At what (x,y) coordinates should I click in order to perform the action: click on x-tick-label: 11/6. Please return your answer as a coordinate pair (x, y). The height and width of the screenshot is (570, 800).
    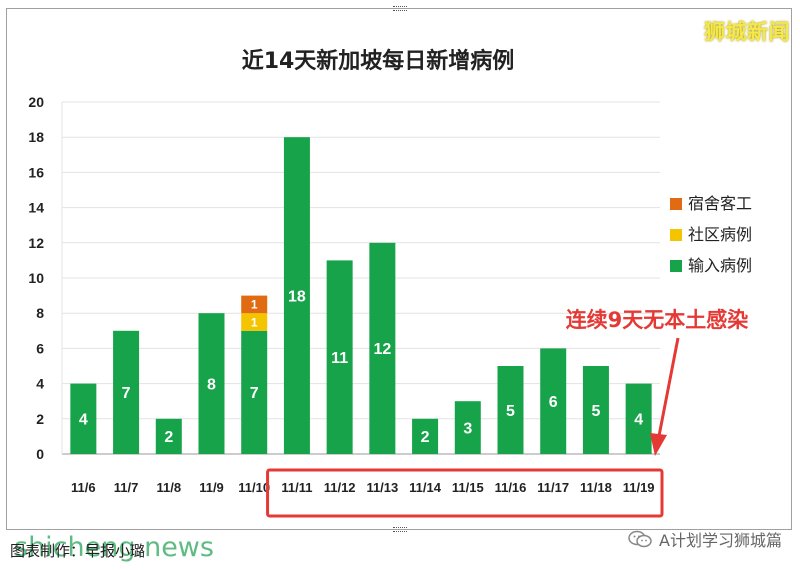
    Looking at the image, I should click on (83, 487).